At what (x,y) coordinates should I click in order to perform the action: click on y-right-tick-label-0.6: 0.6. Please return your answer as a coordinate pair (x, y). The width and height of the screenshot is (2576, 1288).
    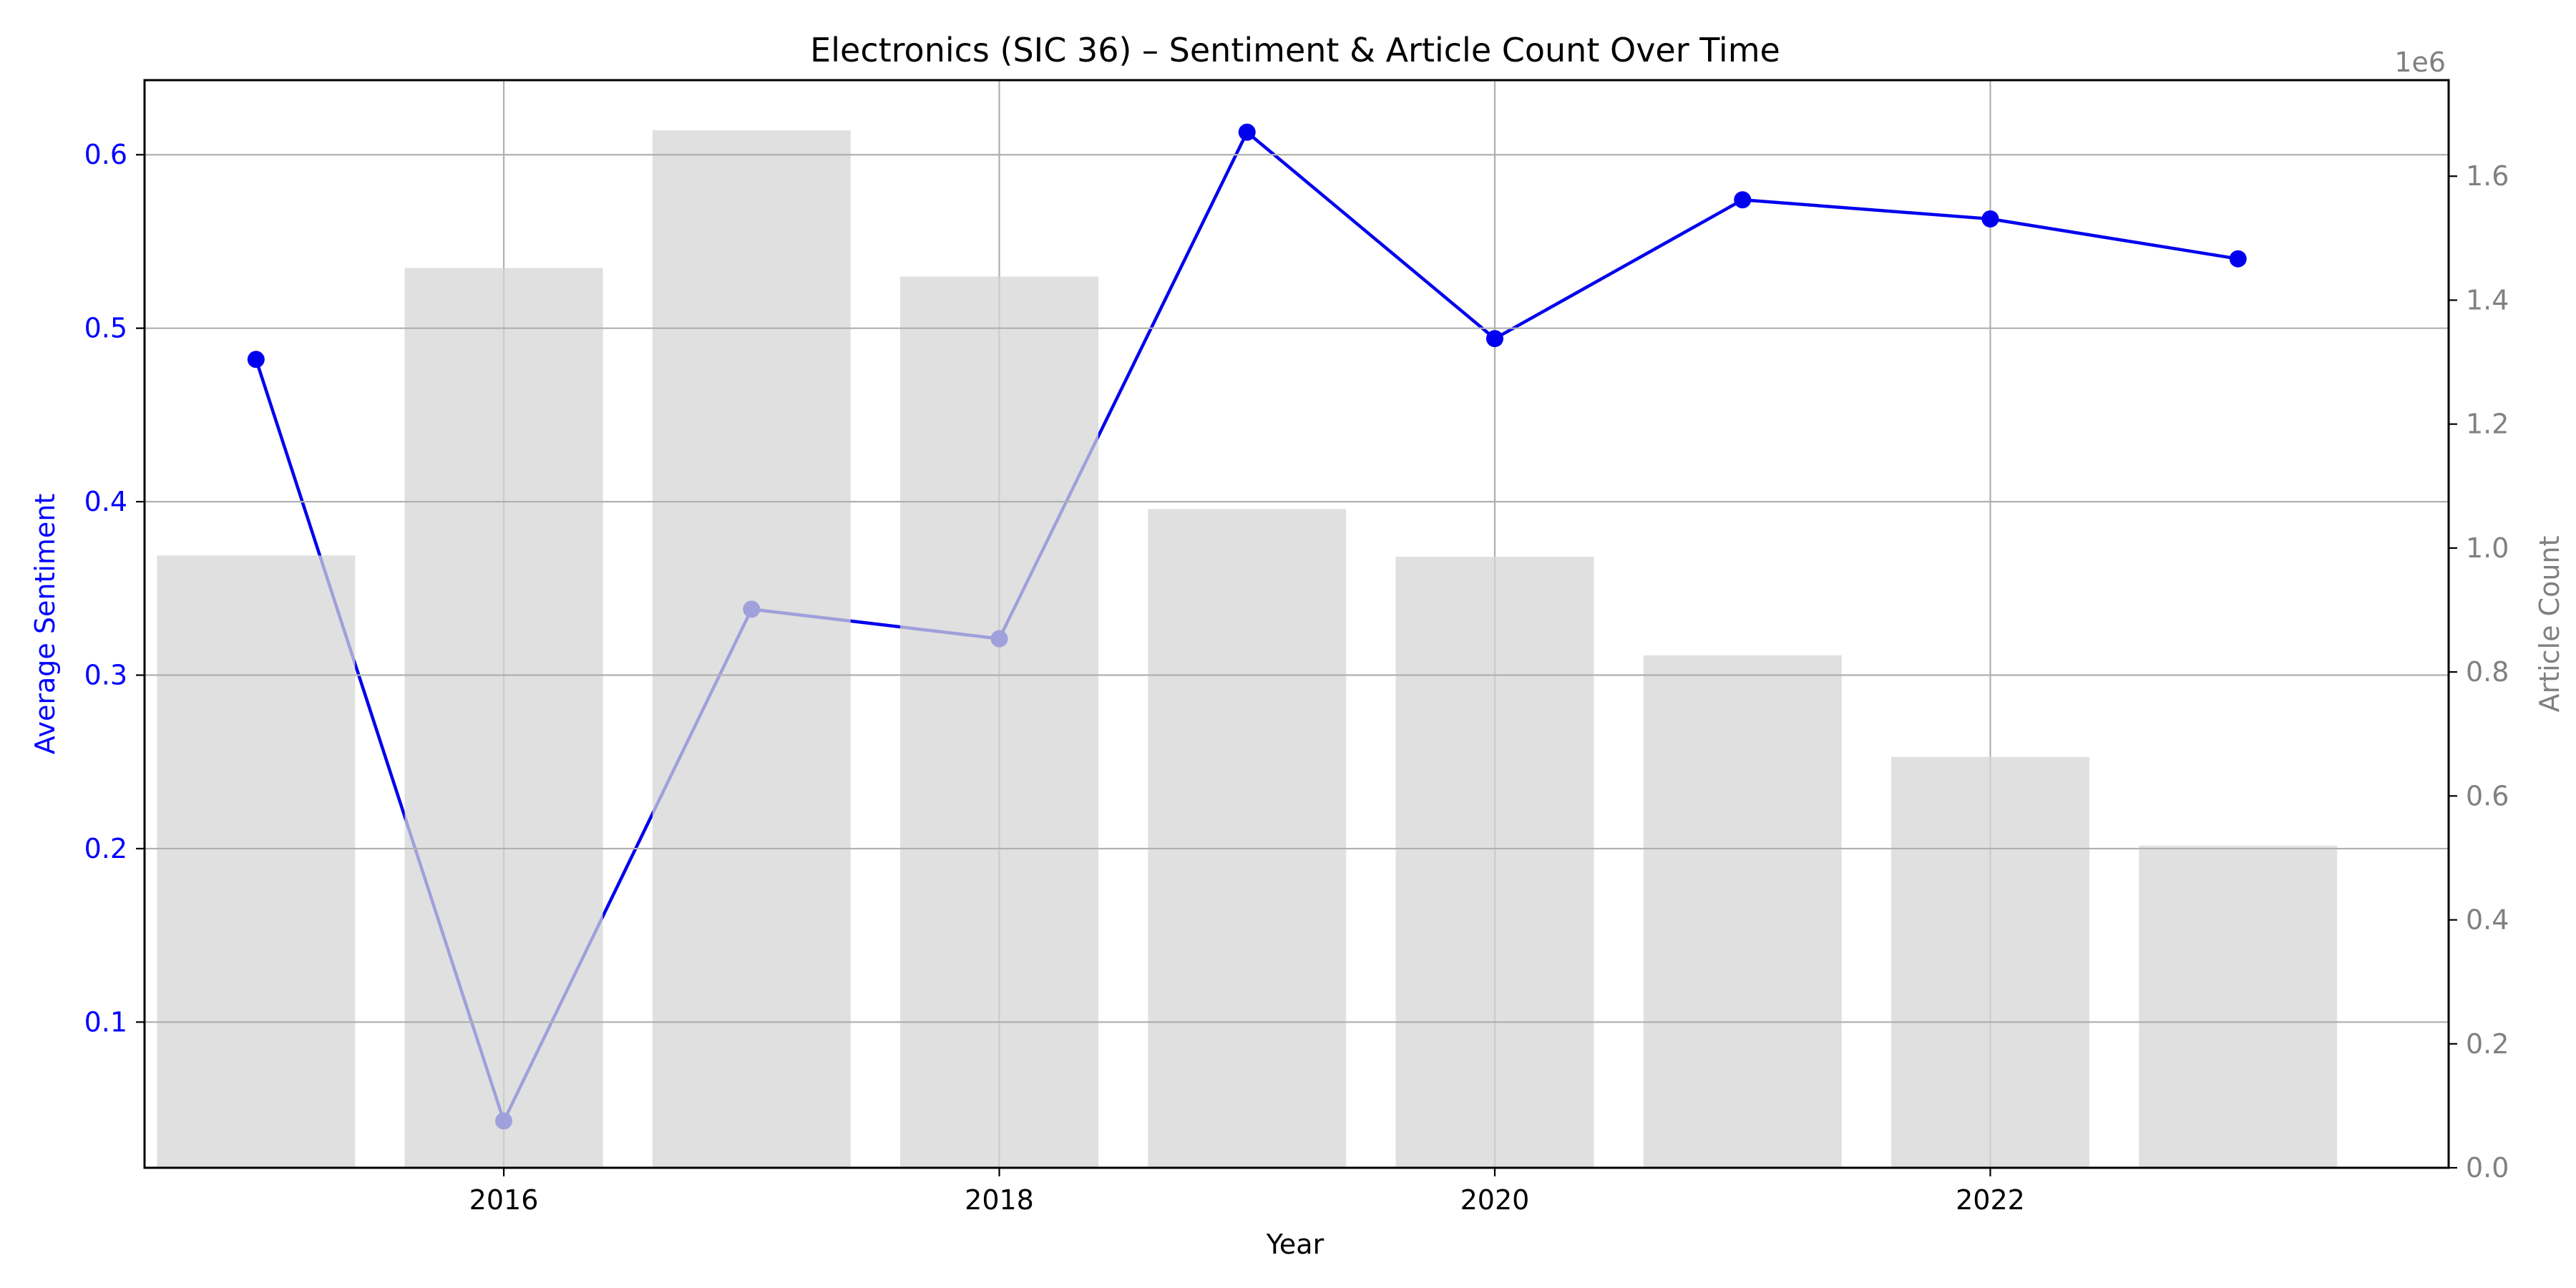
    Looking at the image, I should click on (2487, 795).